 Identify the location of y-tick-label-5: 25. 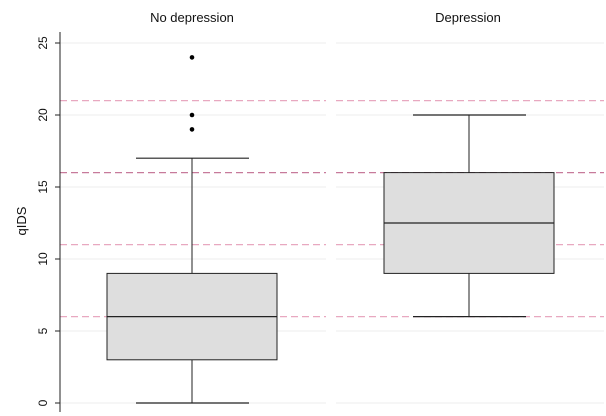
(43, 43).